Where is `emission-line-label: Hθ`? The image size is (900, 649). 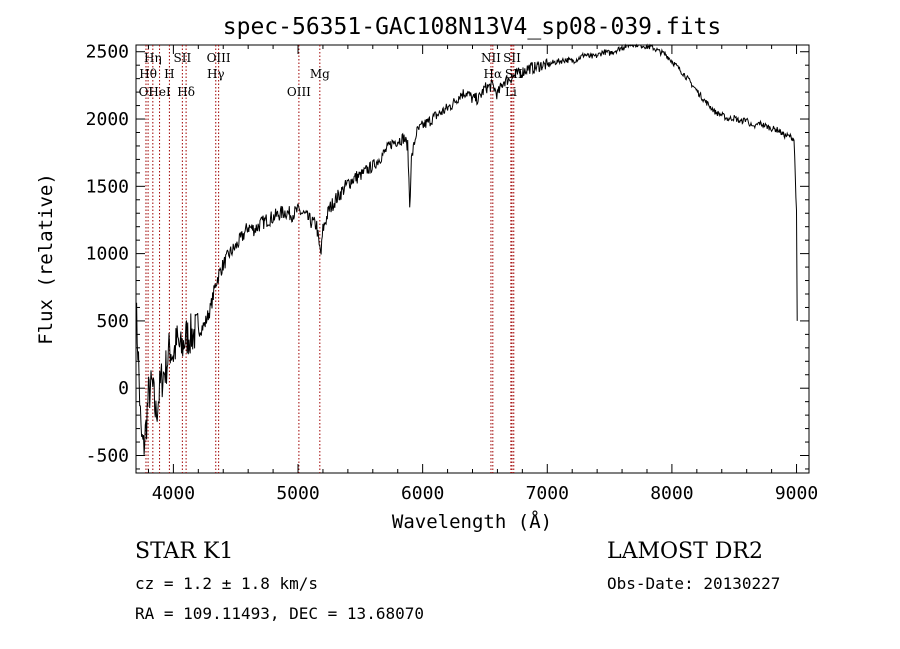
emission-line-label: Hθ is located at coordinates (148, 74).